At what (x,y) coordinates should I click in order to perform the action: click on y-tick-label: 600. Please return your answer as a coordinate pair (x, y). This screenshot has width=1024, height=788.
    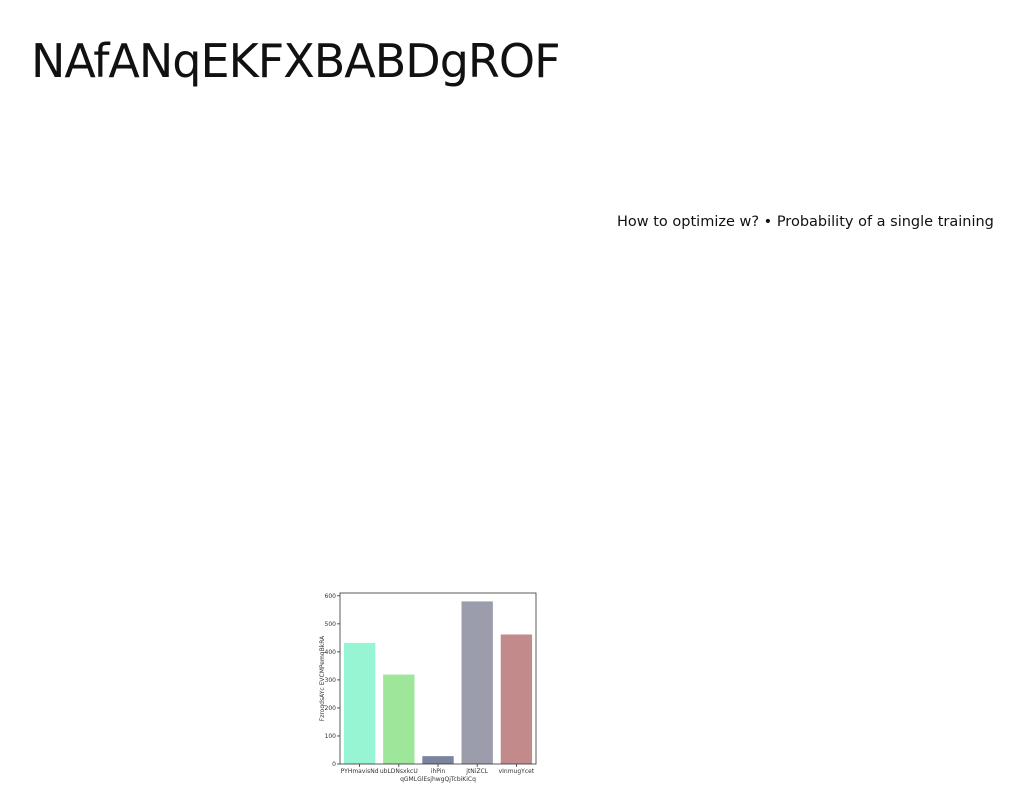
    Looking at the image, I should click on (331, 596).